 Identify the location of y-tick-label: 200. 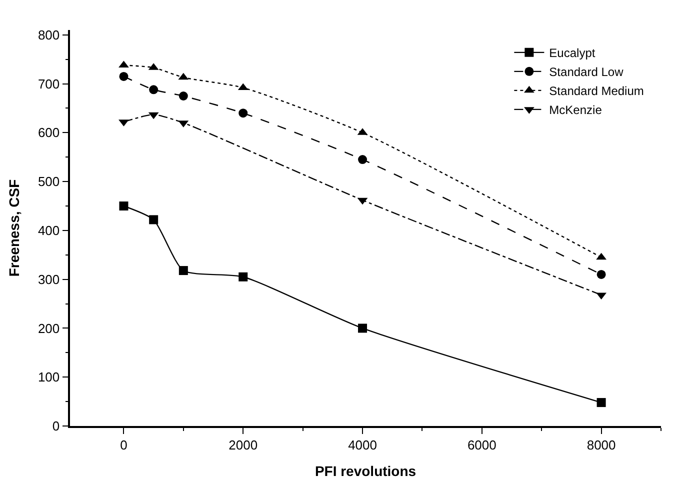
(49, 328).